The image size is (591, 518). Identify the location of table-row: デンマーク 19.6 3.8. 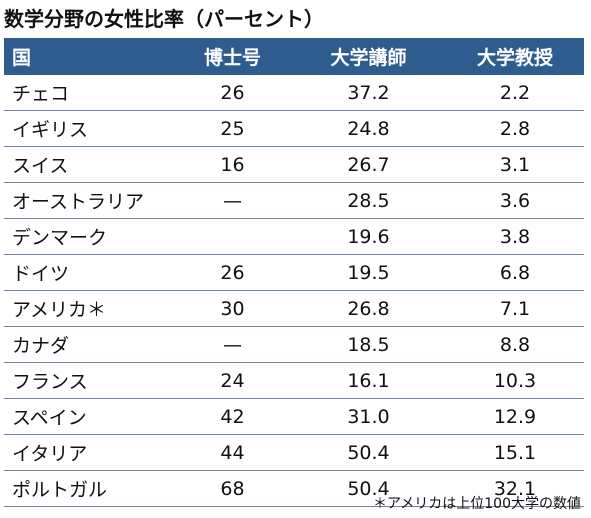
(294, 236).